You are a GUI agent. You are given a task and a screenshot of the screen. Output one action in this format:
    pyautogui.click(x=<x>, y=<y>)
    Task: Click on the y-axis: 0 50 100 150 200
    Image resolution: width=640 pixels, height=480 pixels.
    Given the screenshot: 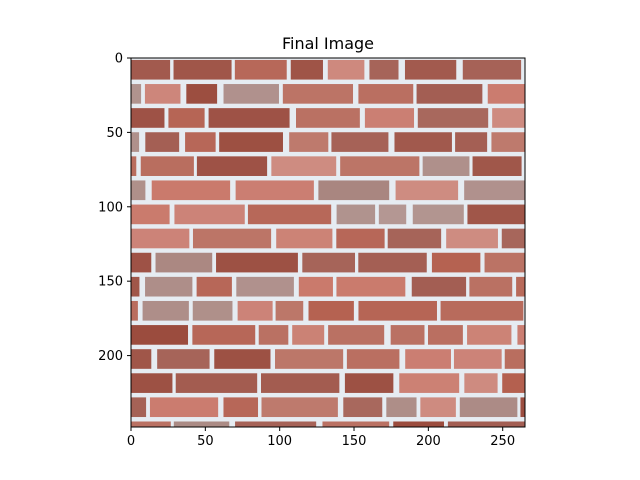 What is the action you would take?
    pyautogui.click(x=114, y=208)
    